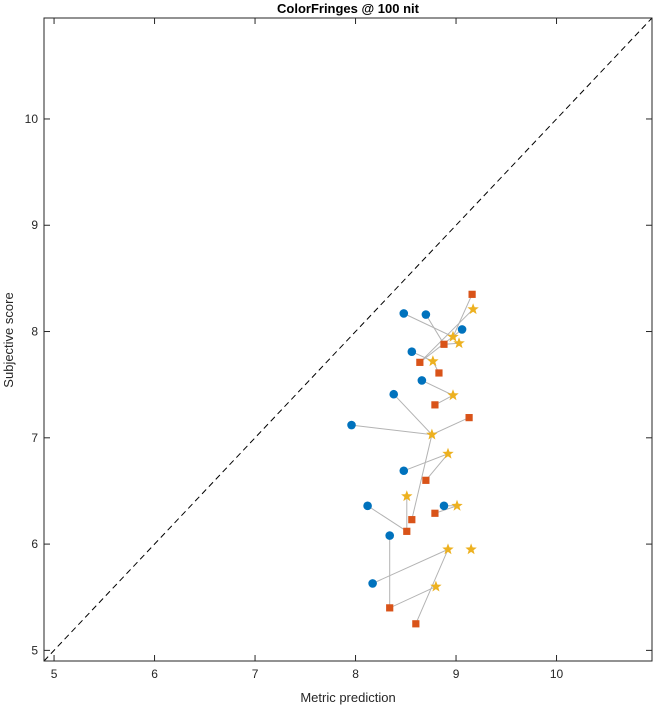  What do you see at coordinates (34, 438) in the screenshot?
I see `y-tick-label: 7` at bounding box center [34, 438].